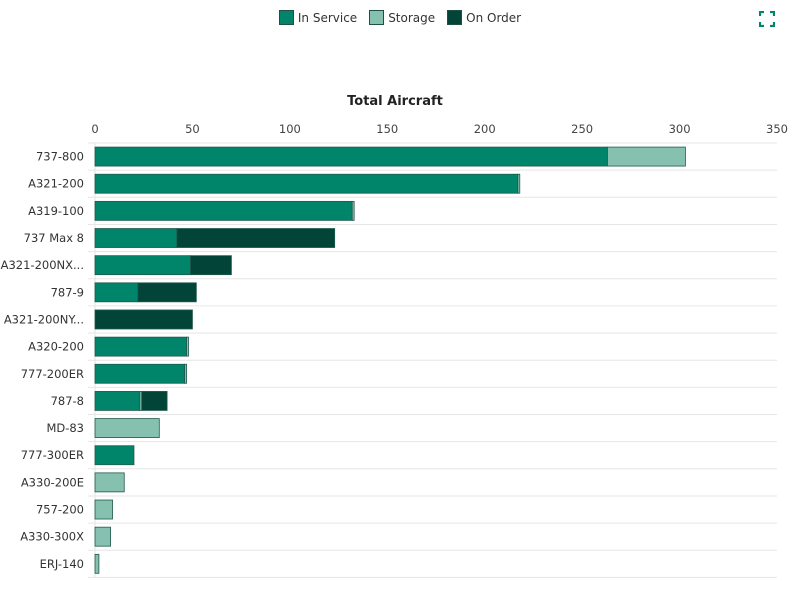 The width and height of the screenshot is (800, 594). I want to click on category-label: 777-300ER, so click(52, 455).